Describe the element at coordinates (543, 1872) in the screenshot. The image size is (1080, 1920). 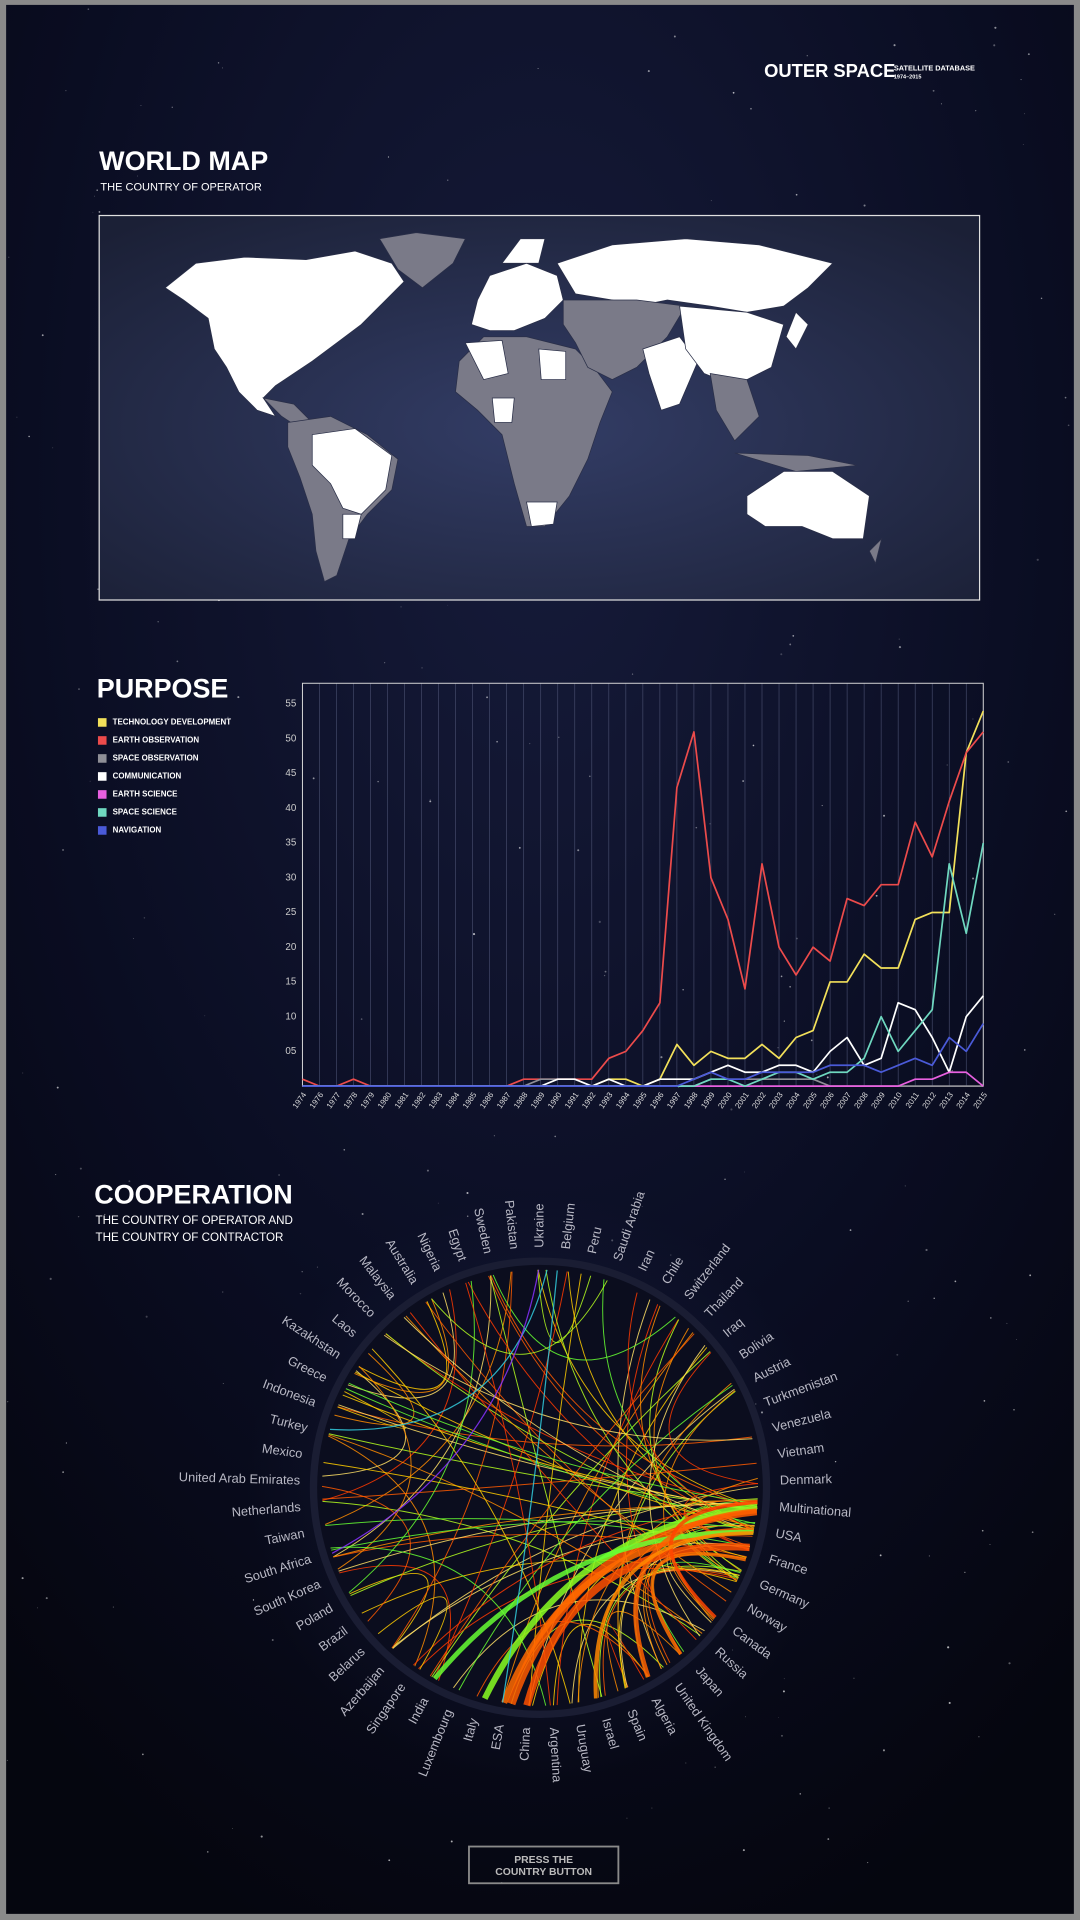
I see `button-label: COUNTRY BUTTON` at that location.